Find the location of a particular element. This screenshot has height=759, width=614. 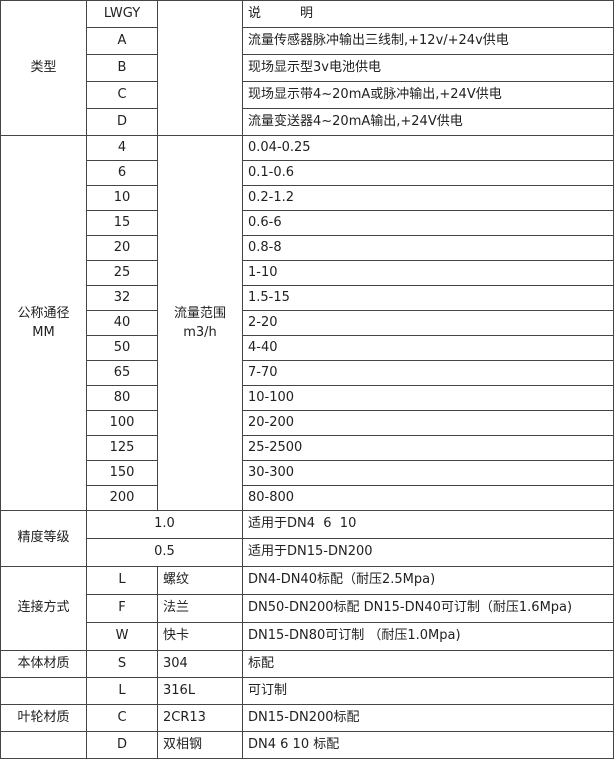

table-row: 6 0.1-0.6 is located at coordinates (307, 173).